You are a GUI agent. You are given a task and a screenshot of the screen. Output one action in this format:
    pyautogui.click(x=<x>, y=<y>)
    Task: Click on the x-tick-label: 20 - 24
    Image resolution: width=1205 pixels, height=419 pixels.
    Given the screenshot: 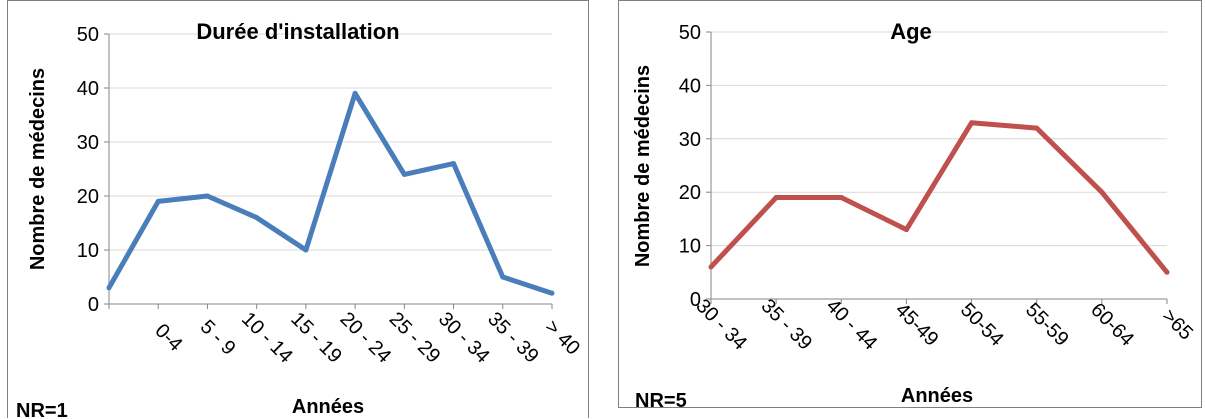 What is the action you would take?
    pyautogui.click(x=366, y=338)
    